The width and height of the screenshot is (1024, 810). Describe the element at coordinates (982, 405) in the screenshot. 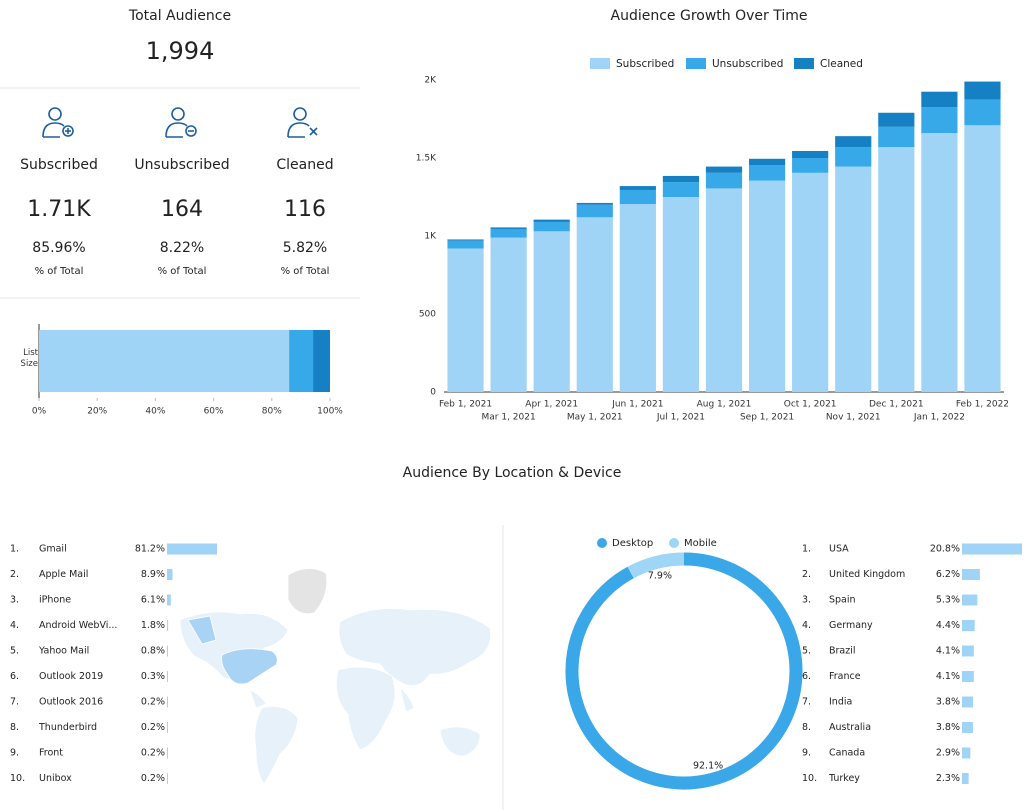

I see `x-tick-label: Feb 1, 2022` at that location.